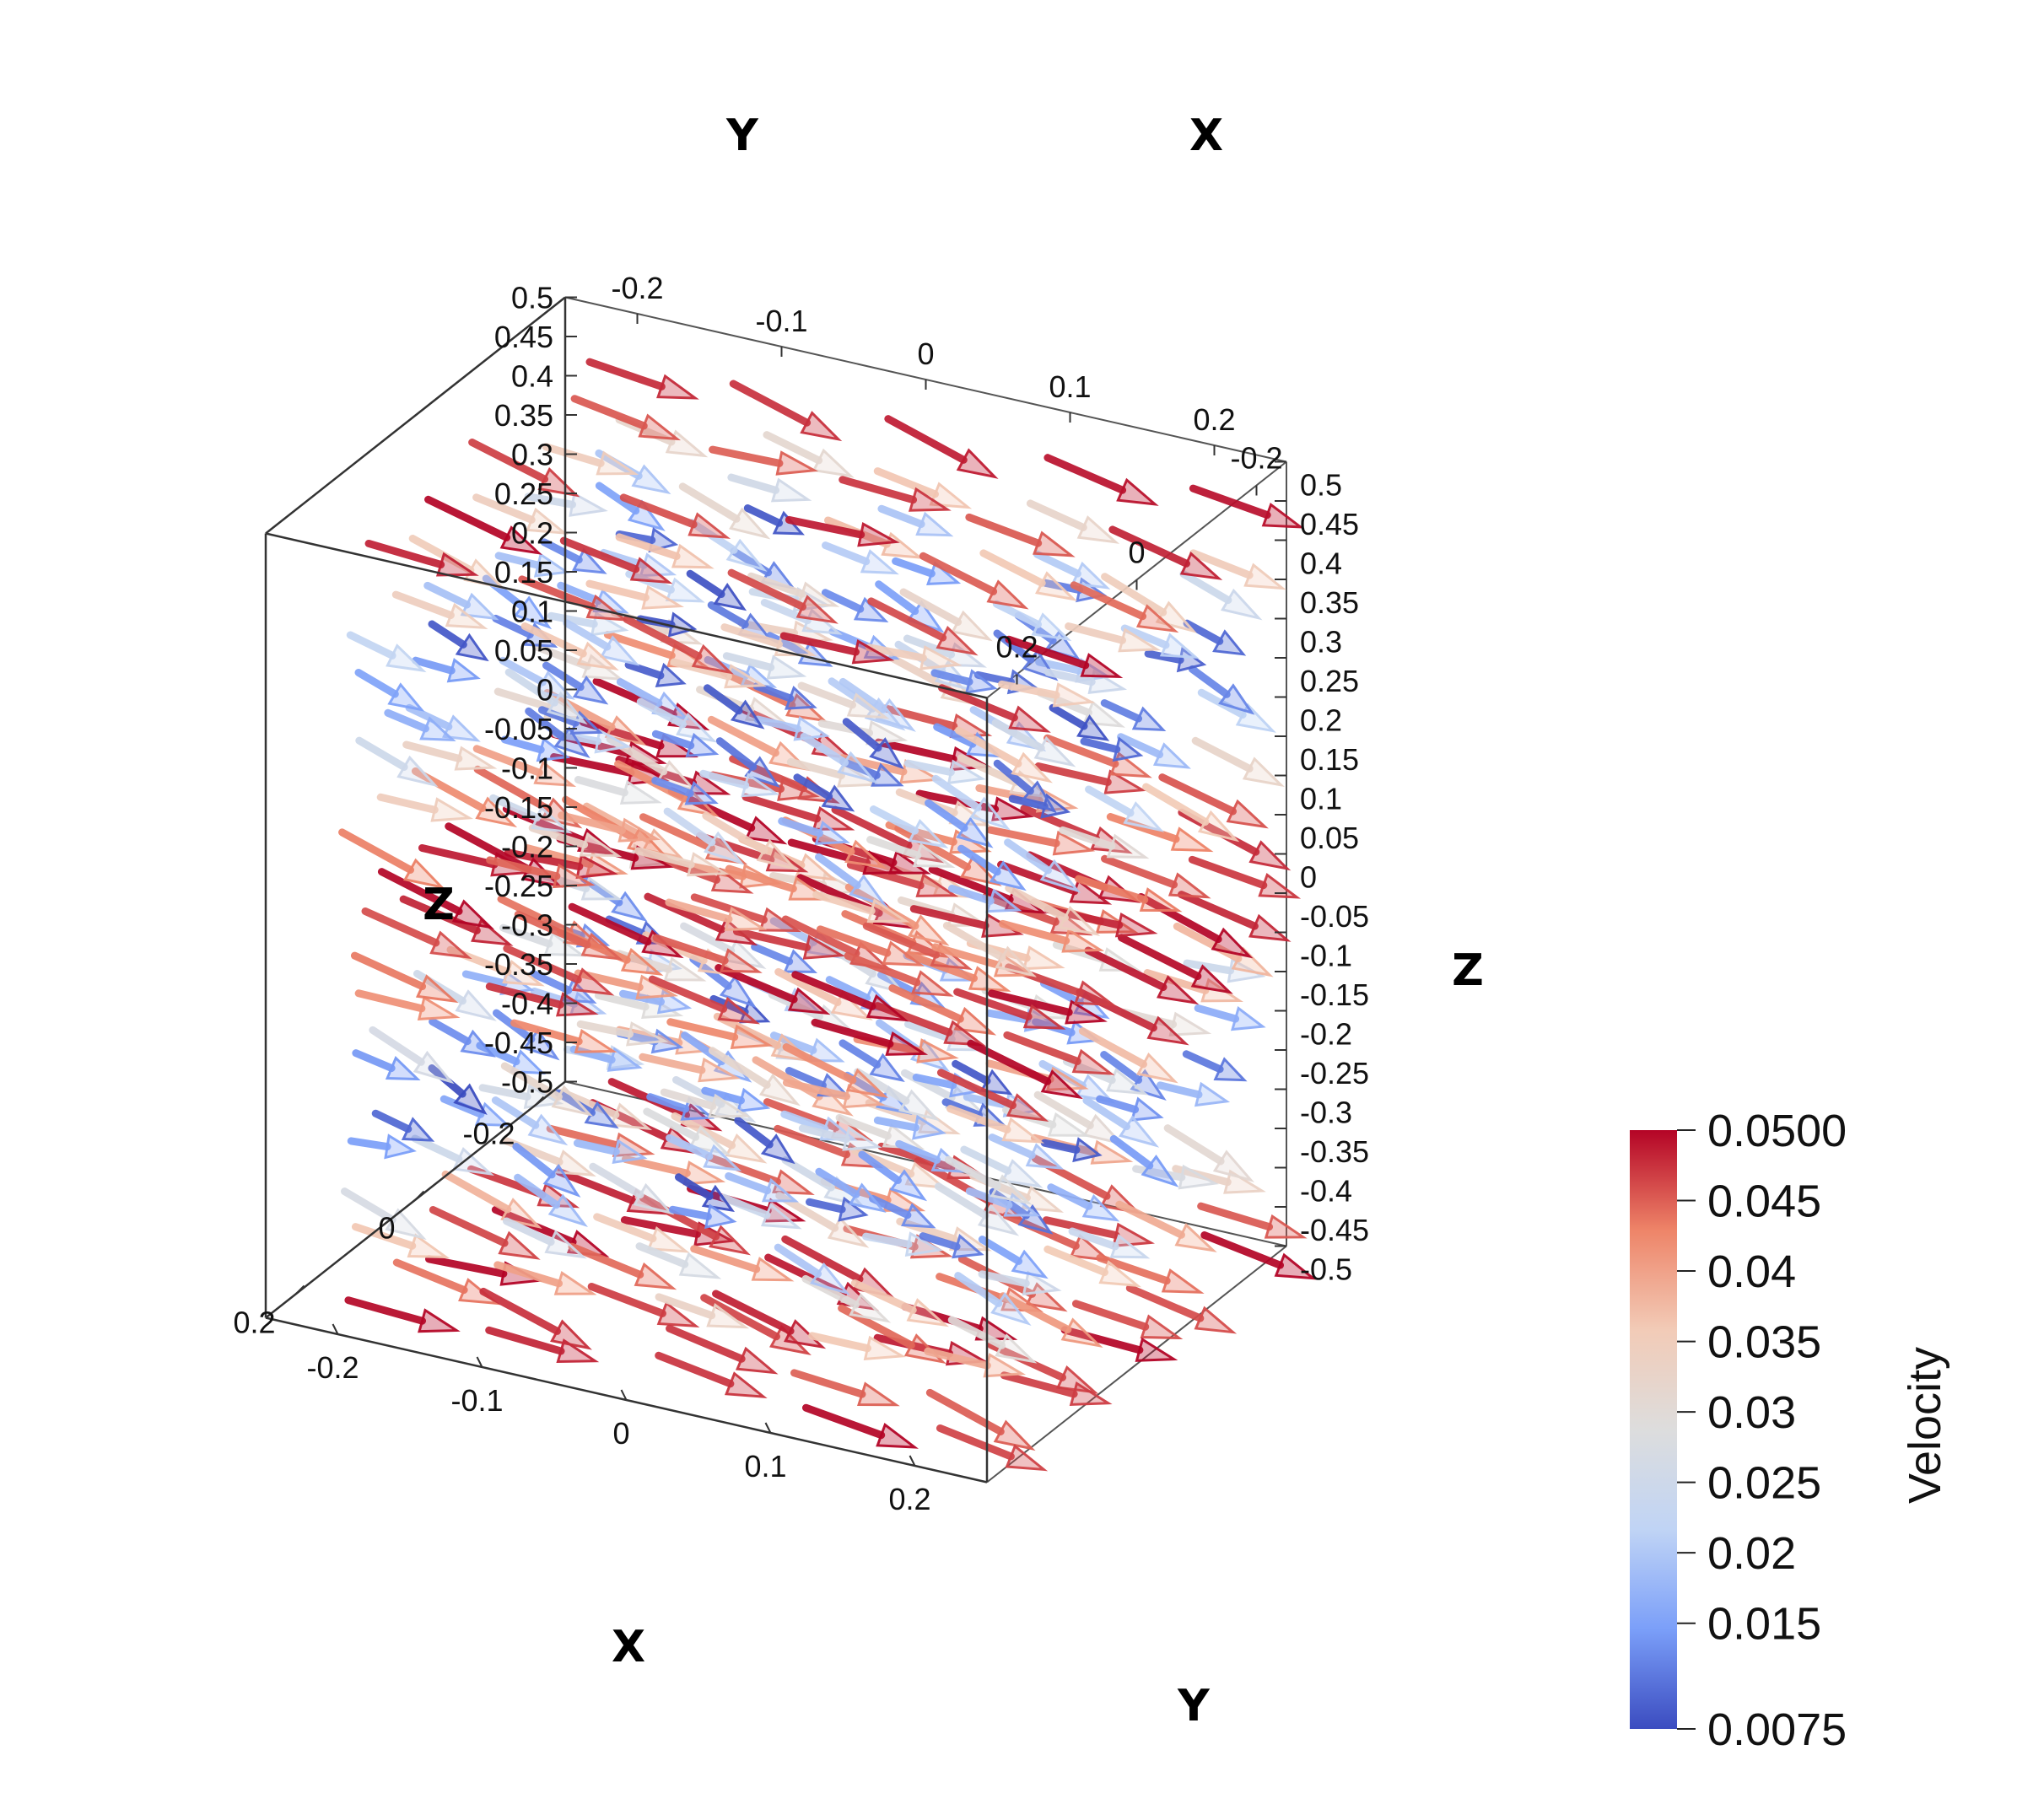 The image size is (2033, 1820). Describe the element at coordinates (518, 1043) in the screenshot. I see `z-tick-label: -0.45` at that location.